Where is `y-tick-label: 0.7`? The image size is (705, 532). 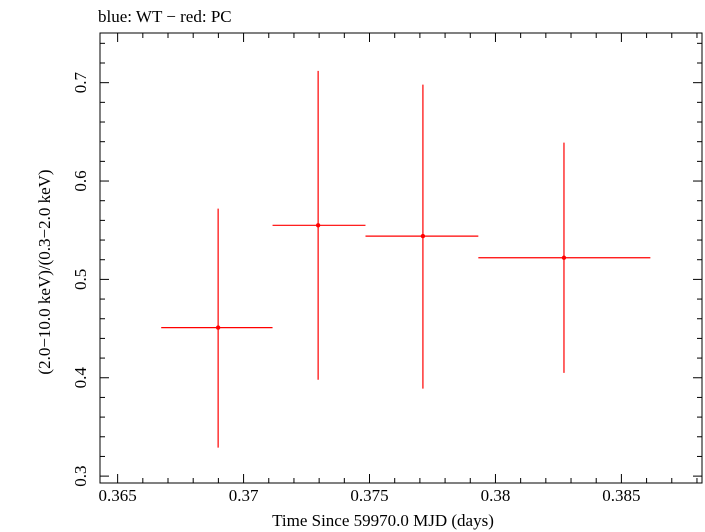
y-tick-label: 0.7 is located at coordinates (80, 83).